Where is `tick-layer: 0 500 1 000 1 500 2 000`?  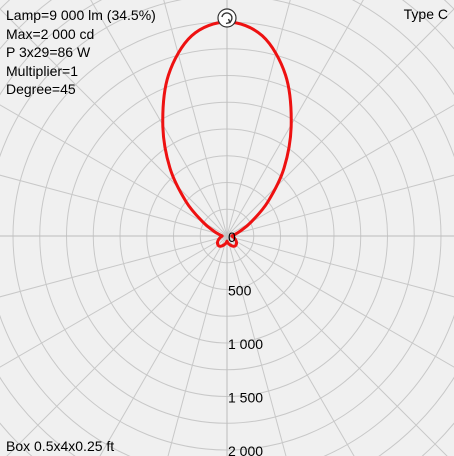
tick-layer: 0 500 1 000 1 500 2 000 is located at coordinates (245, 342).